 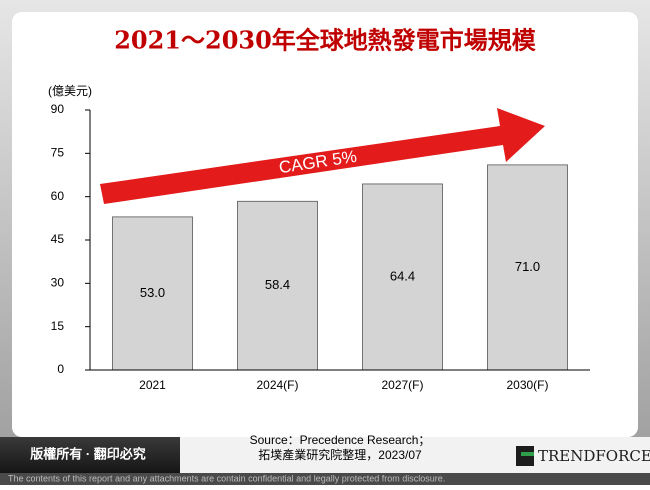 What do you see at coordinates (152, 385) in the screenshot?
I see `x-tick-label: 2021` at bounding box center [152, 385].